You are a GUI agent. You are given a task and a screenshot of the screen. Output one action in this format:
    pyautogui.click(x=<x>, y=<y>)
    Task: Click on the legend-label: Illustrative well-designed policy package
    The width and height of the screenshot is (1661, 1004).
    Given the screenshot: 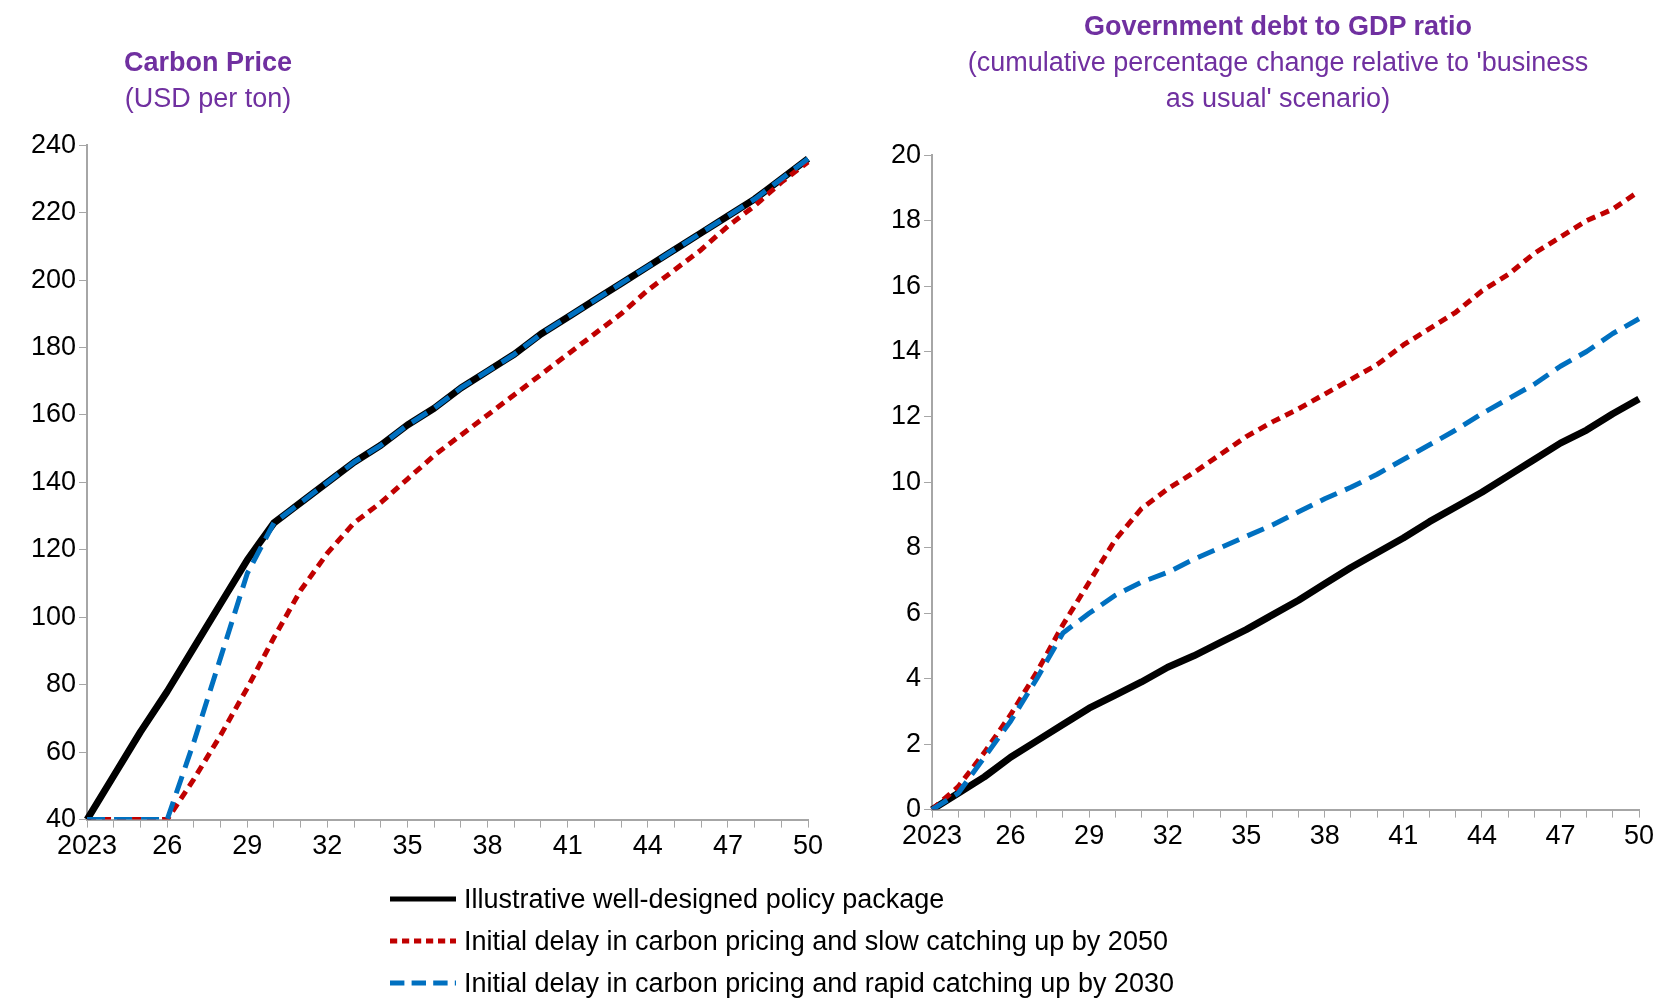 What is the action you would take?
    pyautogui.click(x=704, y=899)
    